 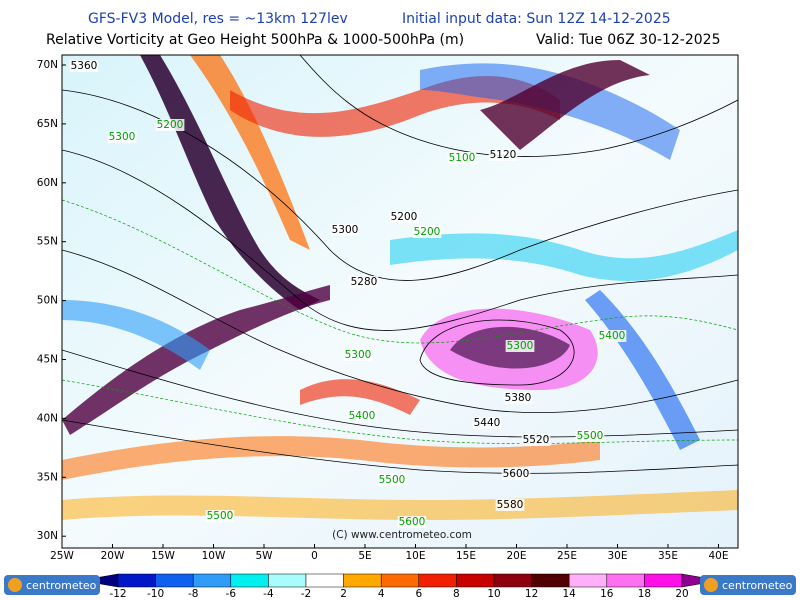 What do you see at coordinates (668, 556) in the screenshot?
I see `lon-label: 35E` at bounding box center [668, 556].